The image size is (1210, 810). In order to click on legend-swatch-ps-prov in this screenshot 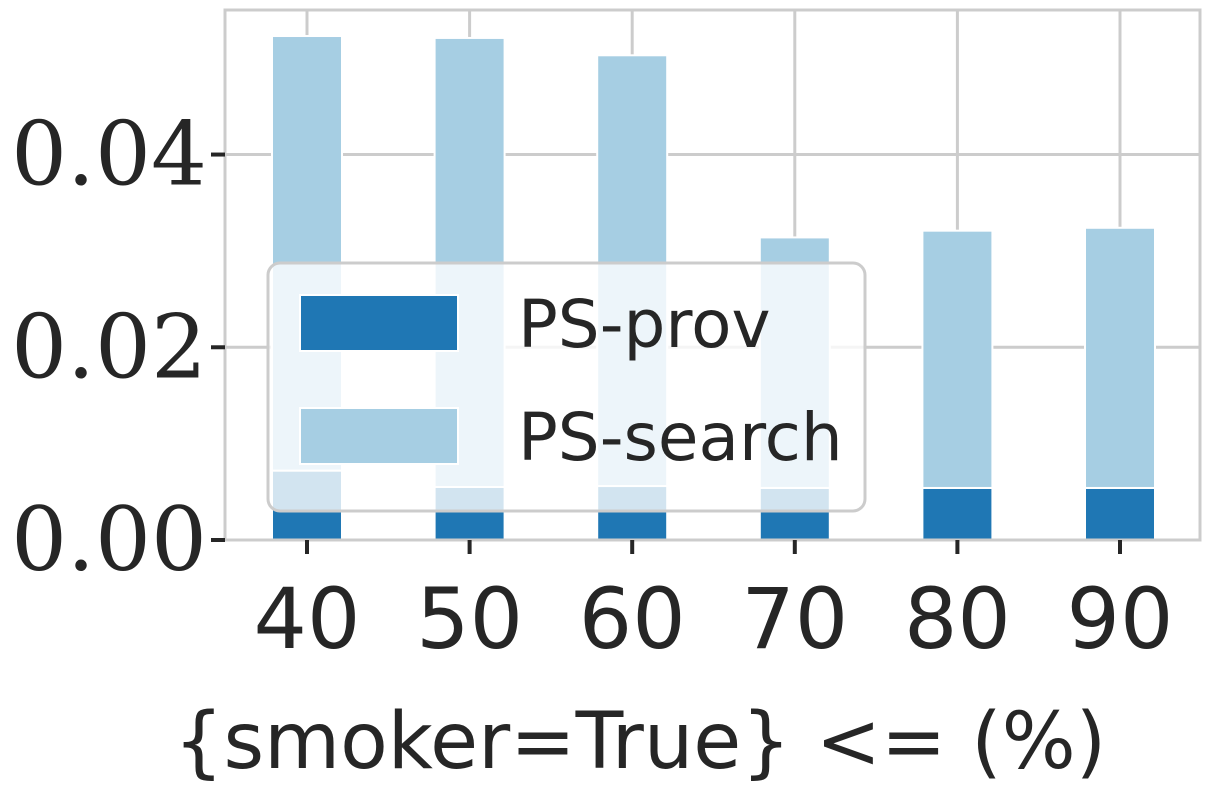, I will do `click(379, 323)`.